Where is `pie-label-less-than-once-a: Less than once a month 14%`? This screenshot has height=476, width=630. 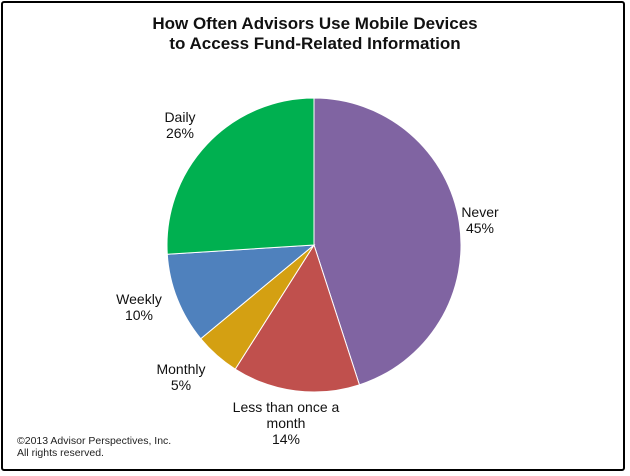
pie-label-less-than-once-a: Less than once a month 14% is located at coordinates (286, 423).